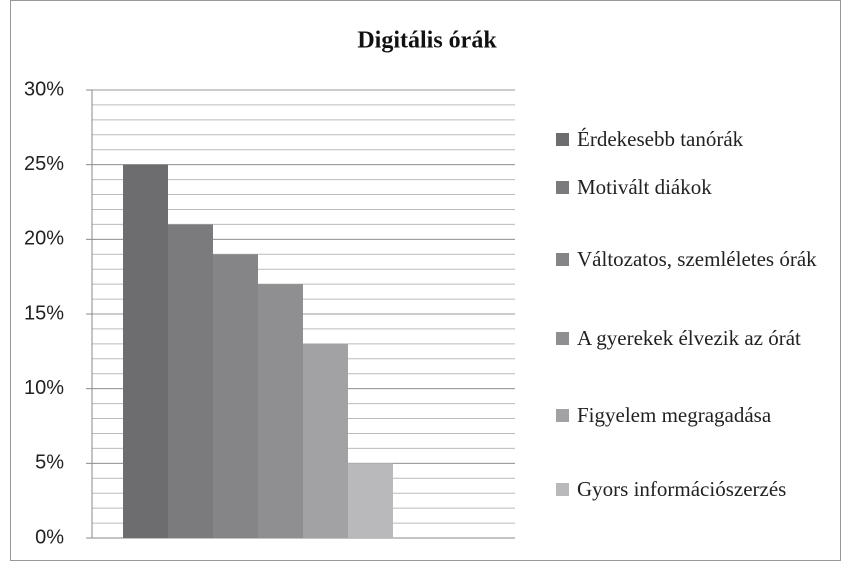 The image size is (841, 561). Describe the element at coordinates (674, 415) in the screenshot. I see `legend-label: Figyelem megragadása` at that location.